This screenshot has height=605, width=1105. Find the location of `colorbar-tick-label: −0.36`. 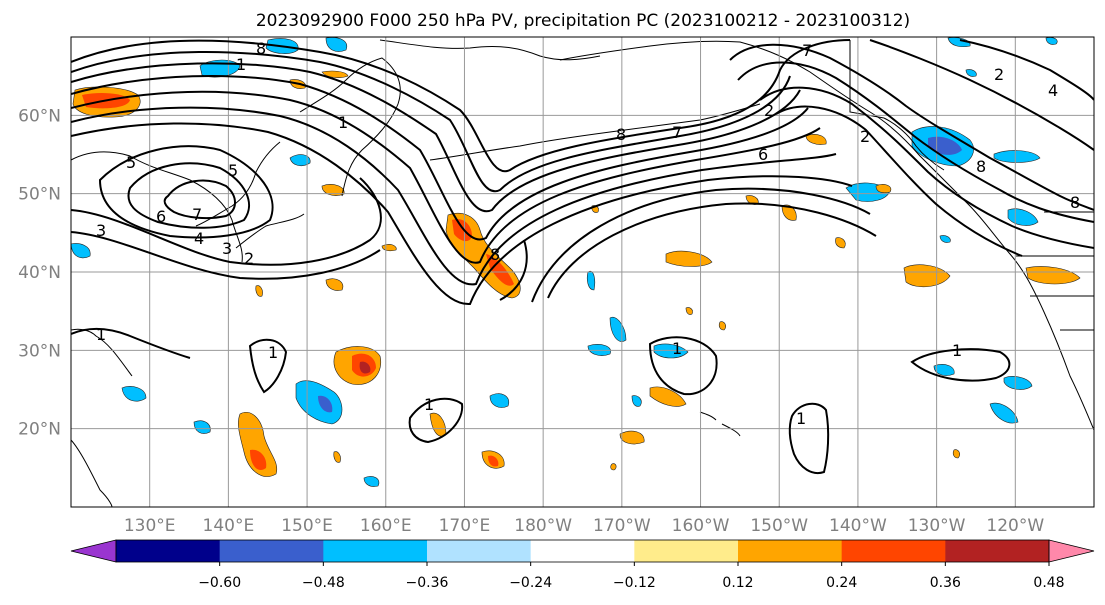

colorbar-tick-label: −0.36 is located at coordinates (427, 583).